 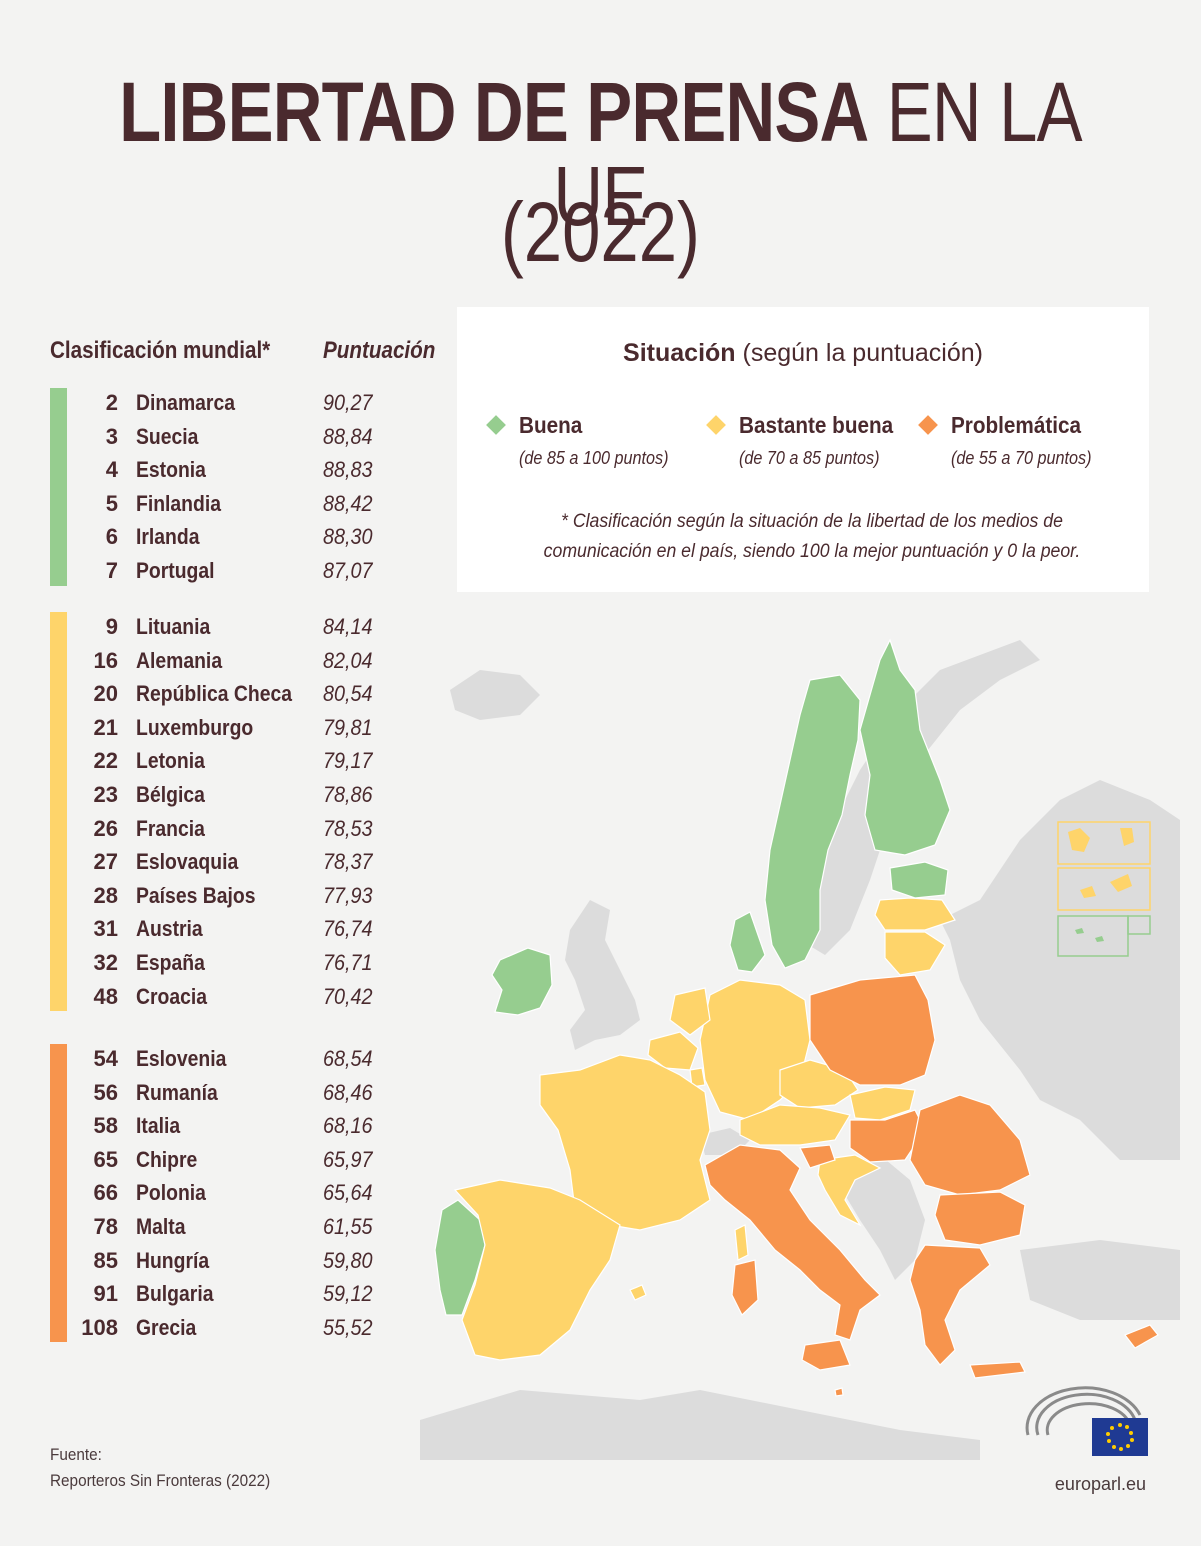 What do you see at coordinates (809, 458) in the screenshot?
I see `legend-range: (de 70 a 85 puntos)` at bounding box center [809, 458].